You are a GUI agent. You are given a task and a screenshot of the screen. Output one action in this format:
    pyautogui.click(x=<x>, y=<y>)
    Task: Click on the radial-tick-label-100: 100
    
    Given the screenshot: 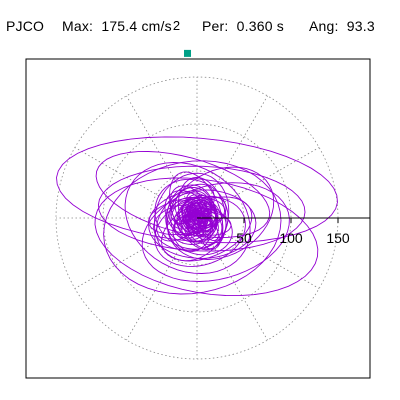 What is the action you would take?
    pyautogui.click(x=291, y=238)
    